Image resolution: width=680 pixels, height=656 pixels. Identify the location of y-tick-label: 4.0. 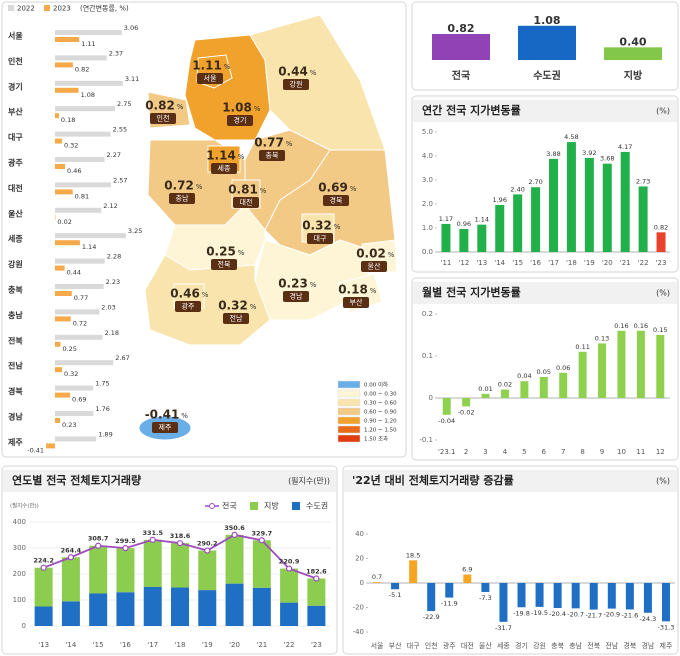
(427, 156).